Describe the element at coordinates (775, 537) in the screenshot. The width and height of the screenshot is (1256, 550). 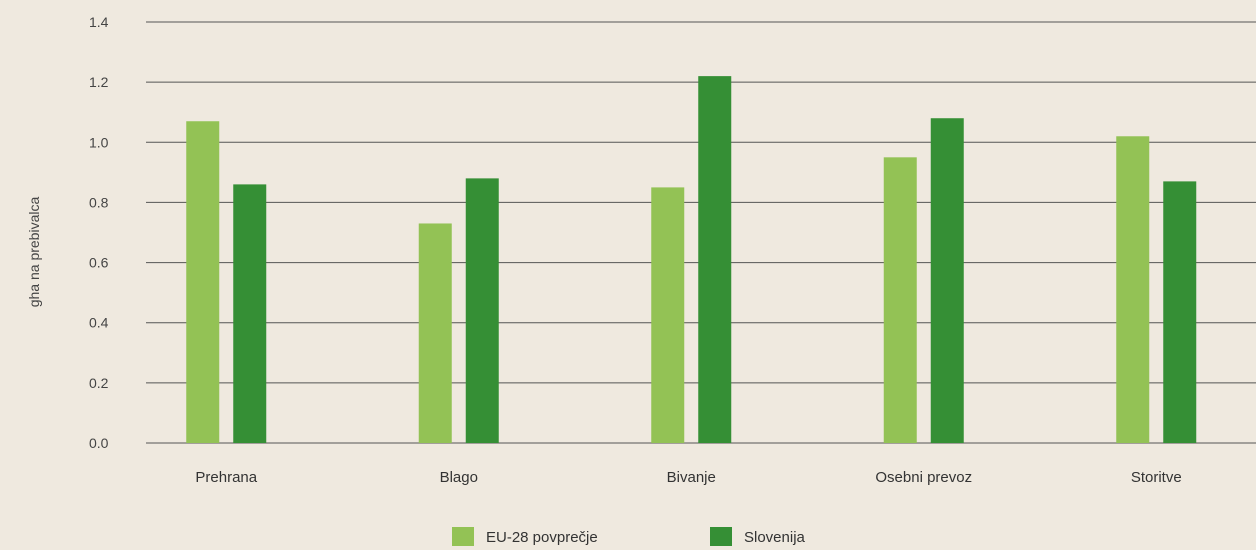
I see `legend-label: Slovenija` at that location.